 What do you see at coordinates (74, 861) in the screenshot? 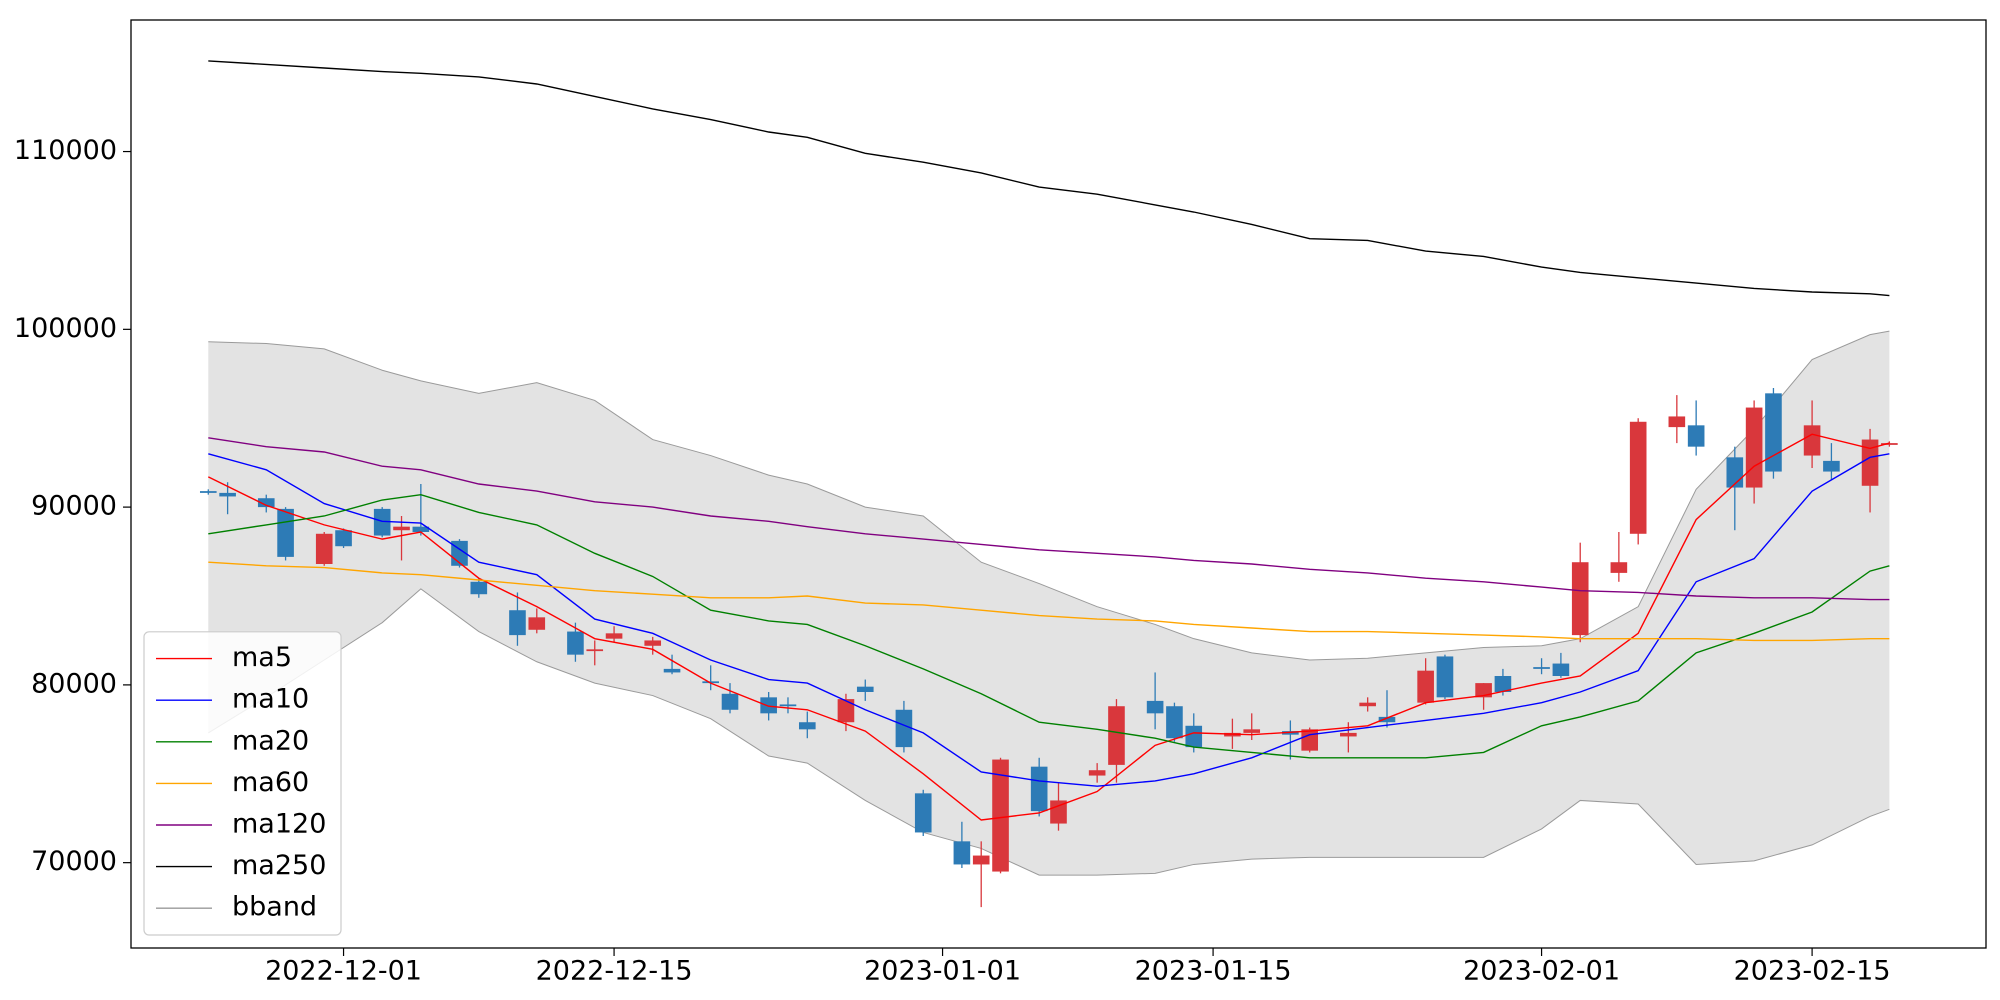
I see `y-tick-label: 70000` at bounding box center [74, 861].